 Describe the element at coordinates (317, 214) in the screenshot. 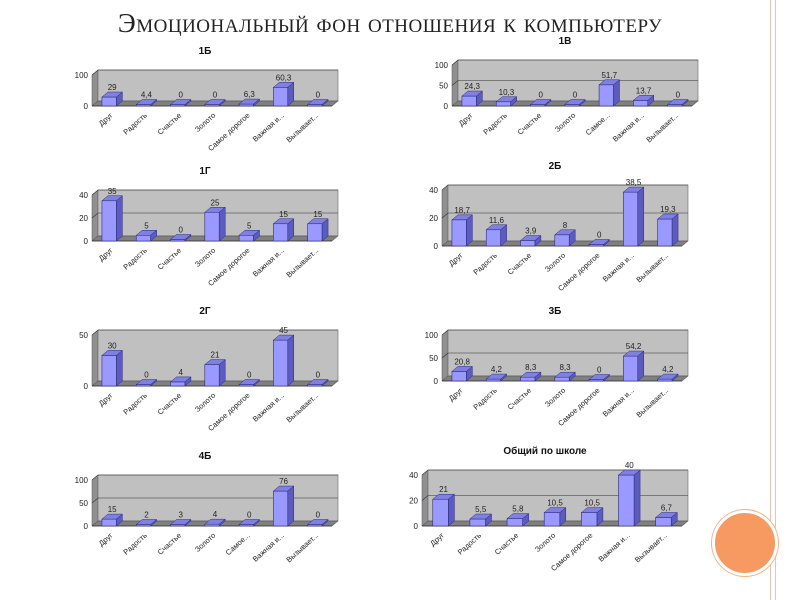

I see `value-label: 15` at that location.